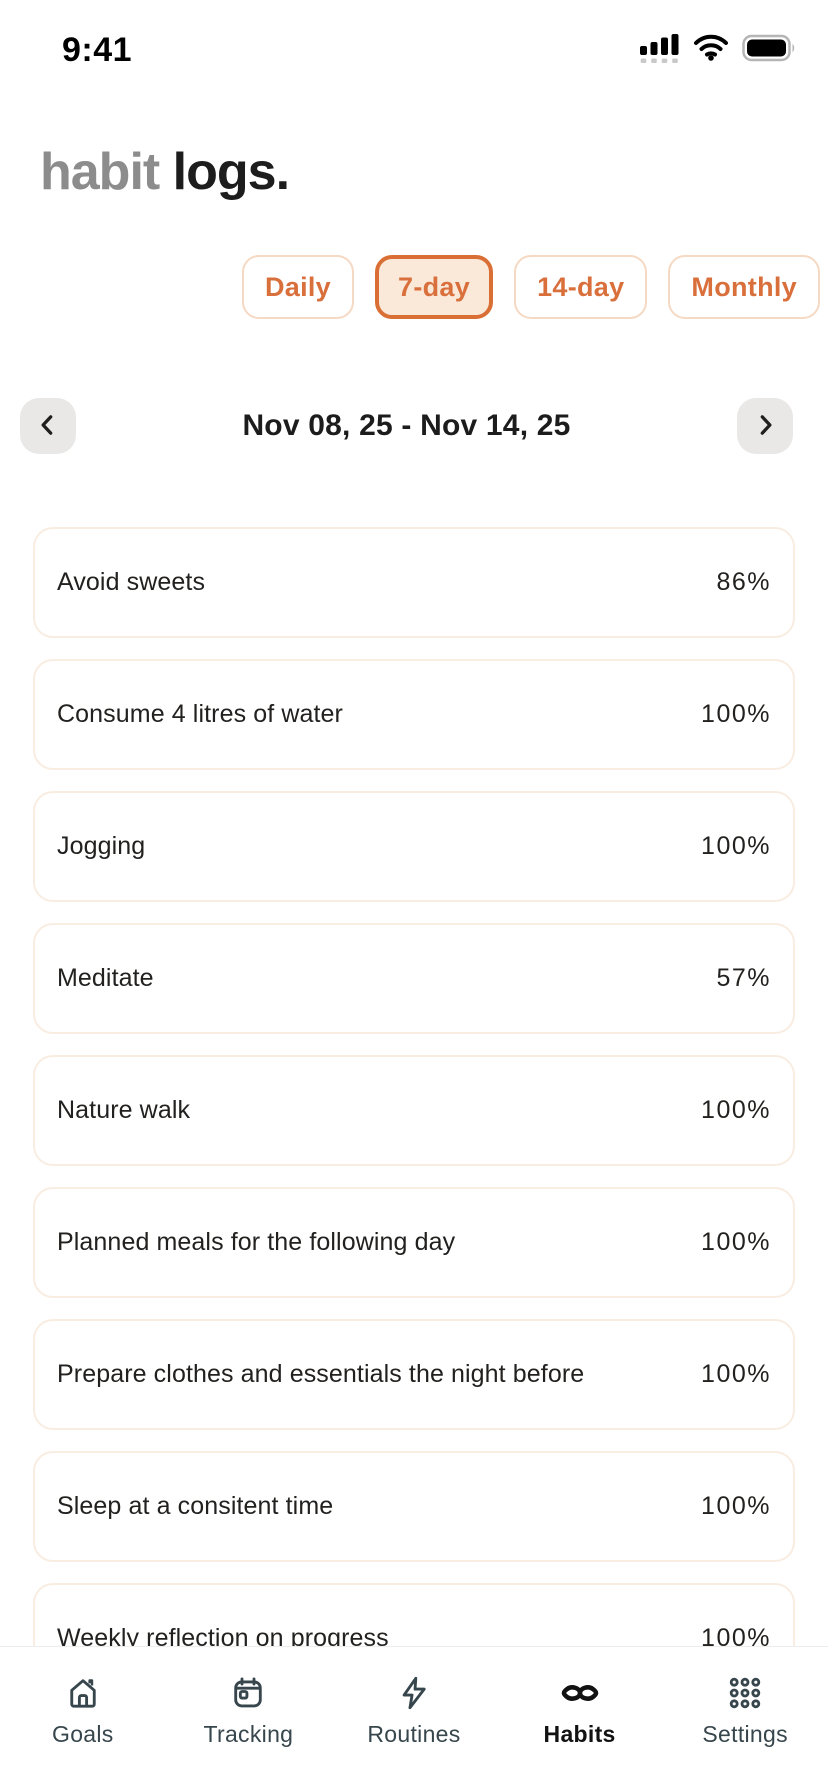 Image resolution: width=828 pixels, height=1792 pixels. Describe the element at coordinates (743, 582) in the screenshot. I see `habit-completion: 86%` at that location.